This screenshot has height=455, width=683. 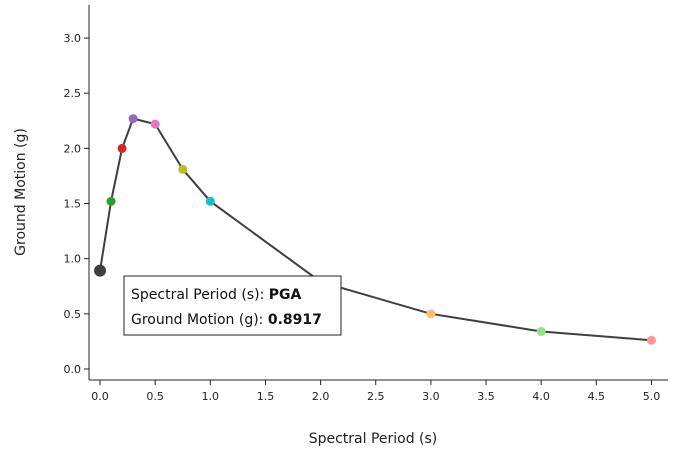 I want to click on x-tick-label: 1.0, so click(x=211, y=396).